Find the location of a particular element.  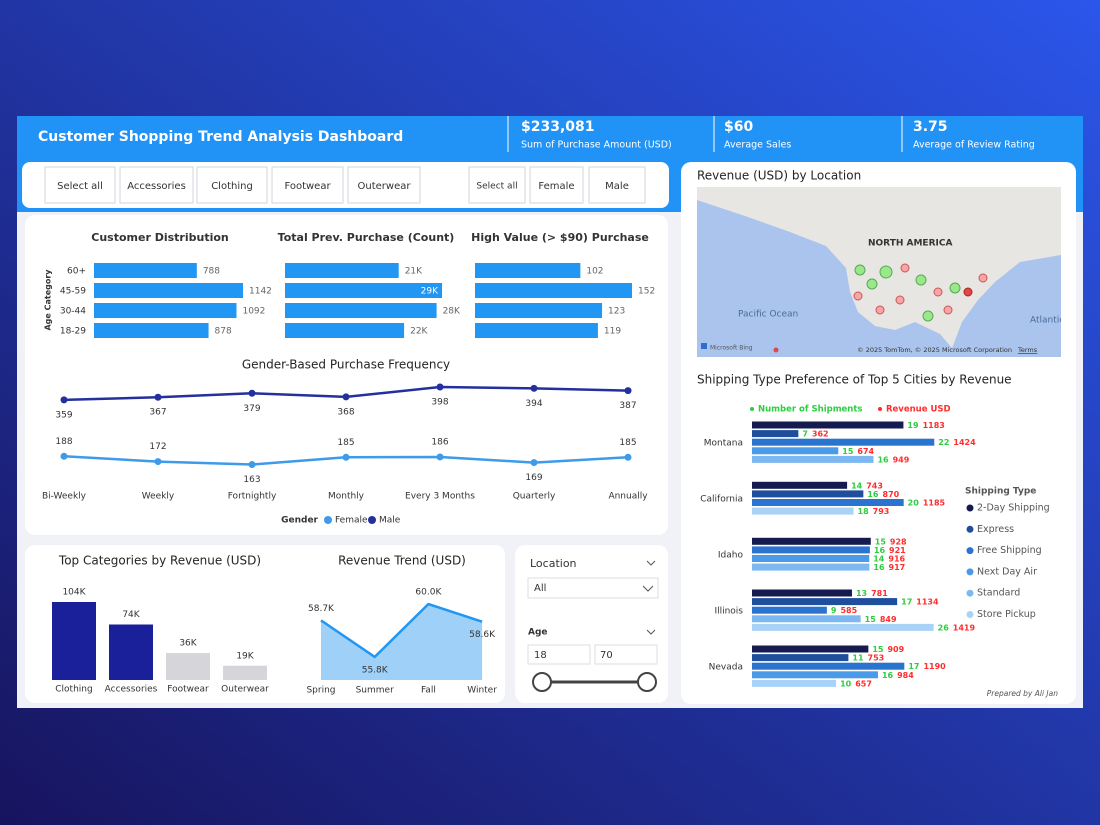

data-label: 11 is located at coordinates (858, 658).